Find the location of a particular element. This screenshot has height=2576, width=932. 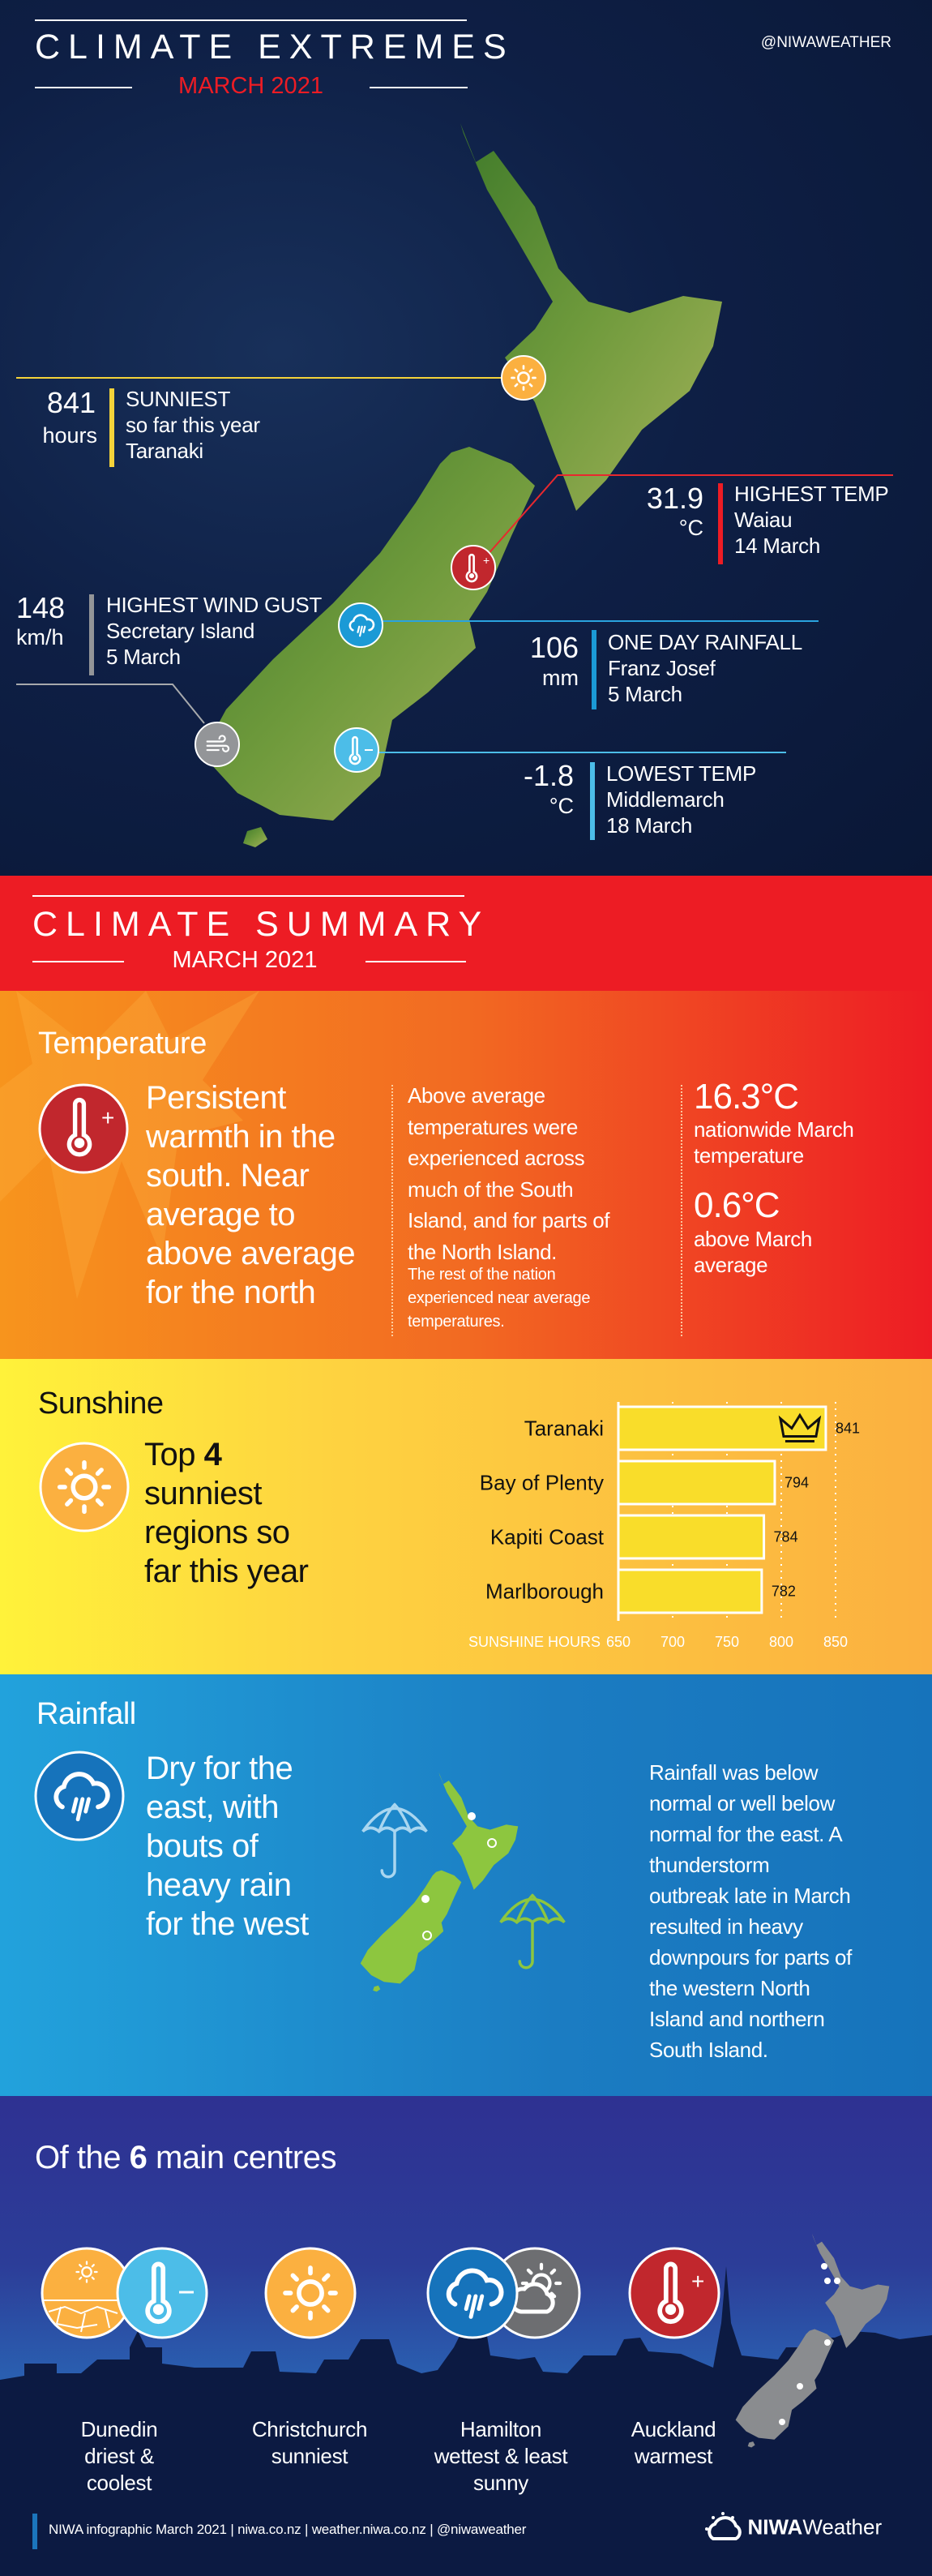

headline-line: for the north is located at coordinates (231, 1292).